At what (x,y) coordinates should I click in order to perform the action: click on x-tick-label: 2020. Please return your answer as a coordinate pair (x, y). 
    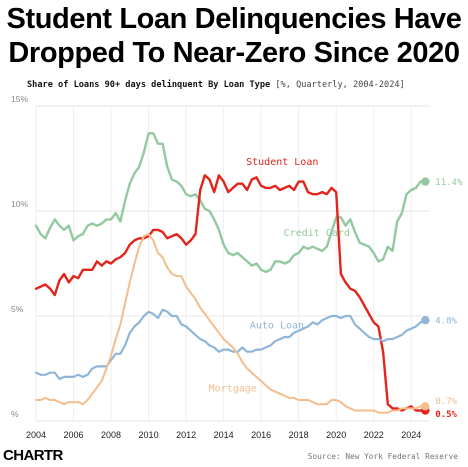
    Looking at the image, I should click on (336, 435).